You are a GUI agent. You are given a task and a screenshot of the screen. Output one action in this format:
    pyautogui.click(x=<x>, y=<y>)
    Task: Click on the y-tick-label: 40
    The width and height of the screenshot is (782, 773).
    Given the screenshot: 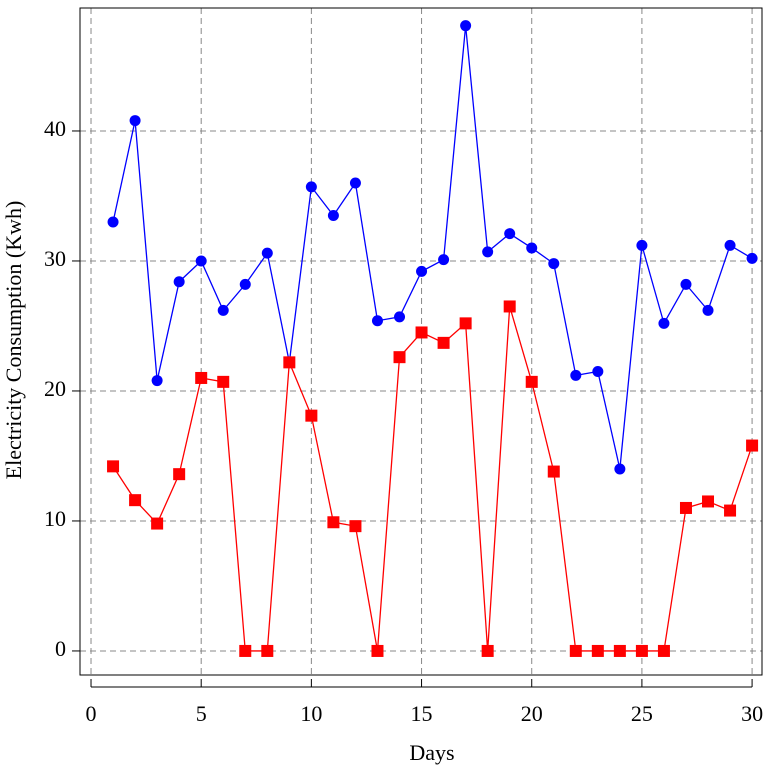 What is the action you would take?
    pyautogui.click(x=55, y=128)
    